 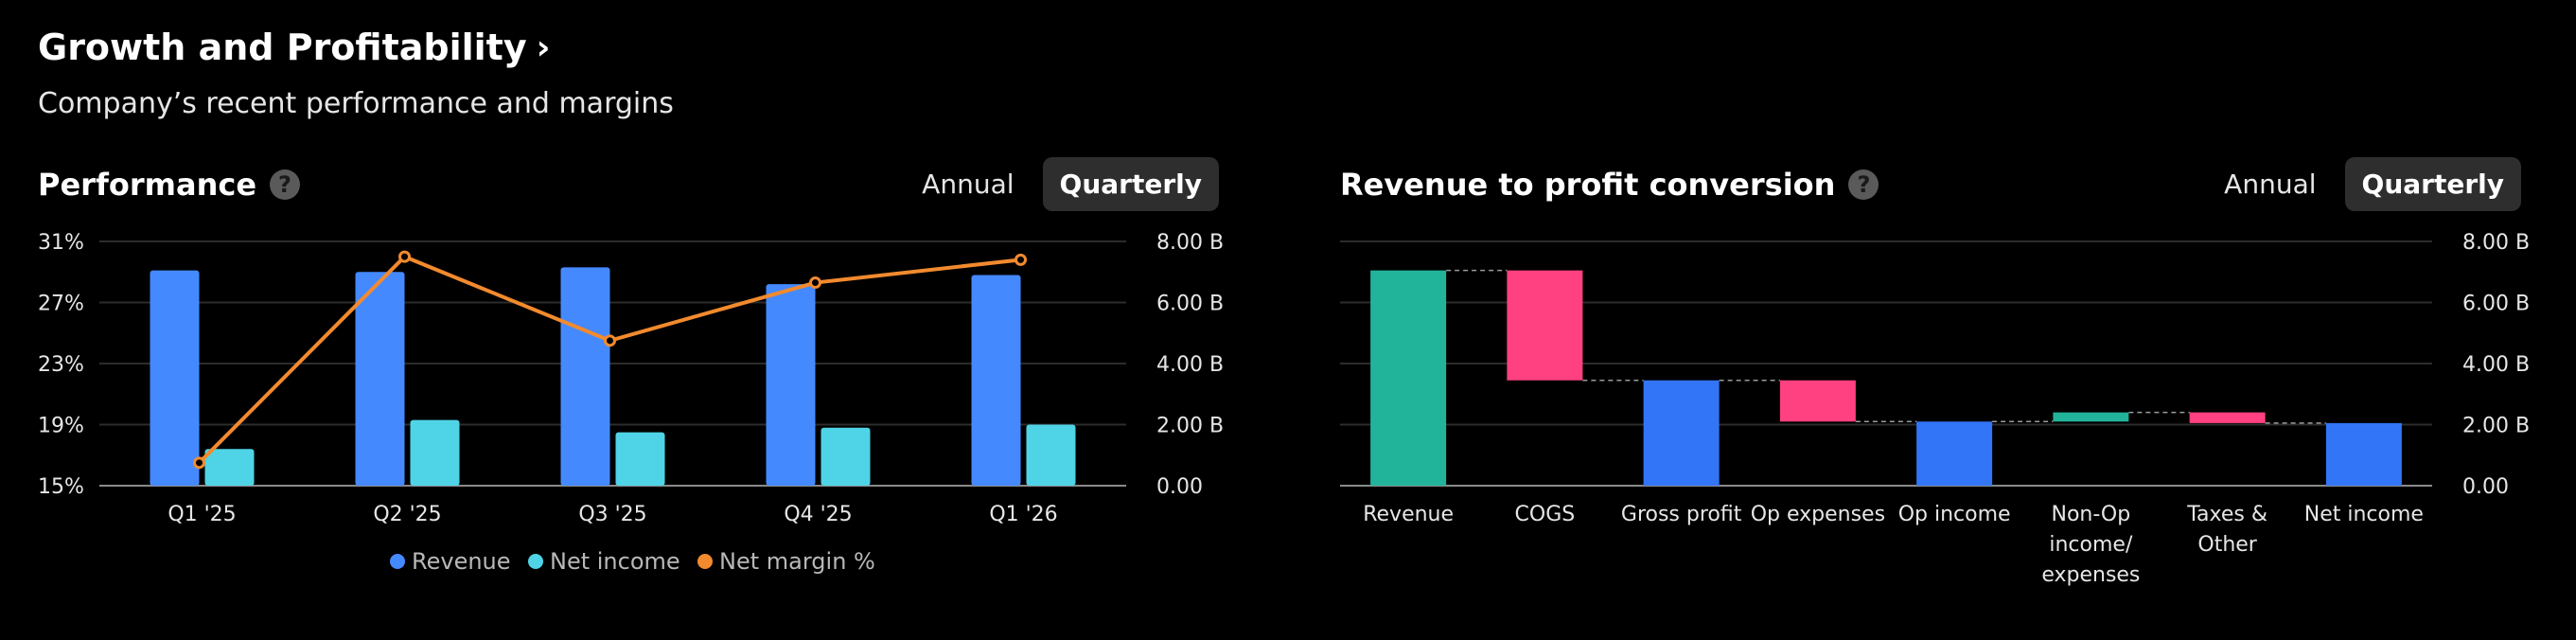 I want to click on performance-period-toggle: Annual Quarterly, so click(x=1062, y=184).